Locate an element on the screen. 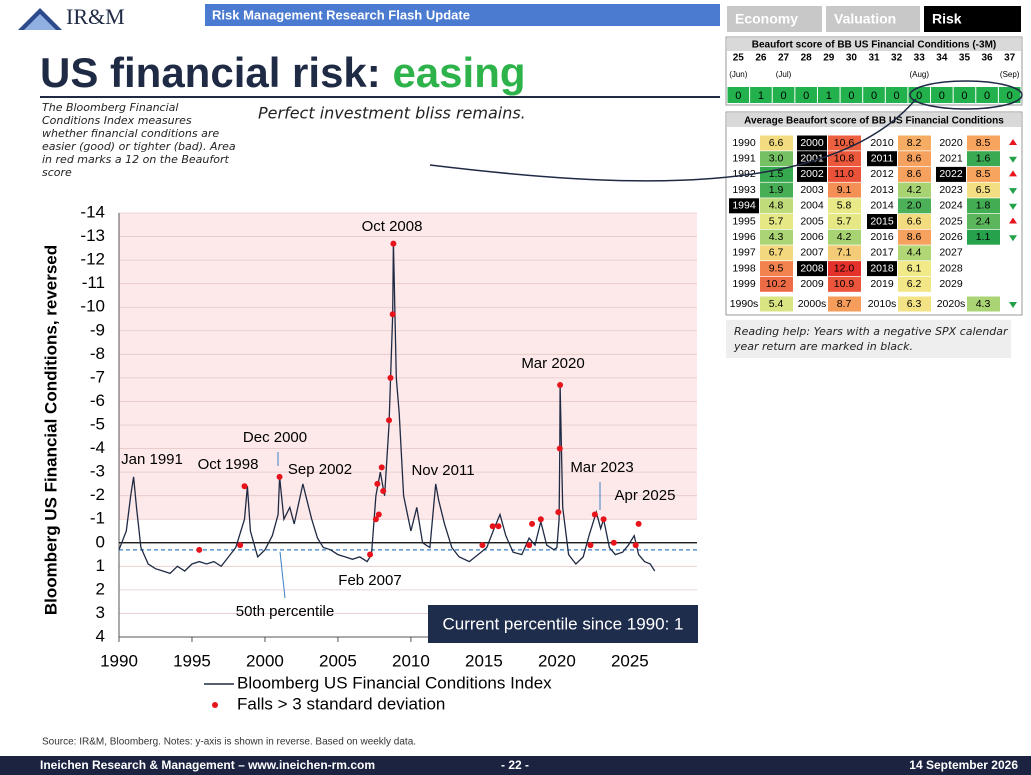 Image resolution: width=1031 pixels, height=775 pixels. score: 2.4 is located at coordinates (983, 221).